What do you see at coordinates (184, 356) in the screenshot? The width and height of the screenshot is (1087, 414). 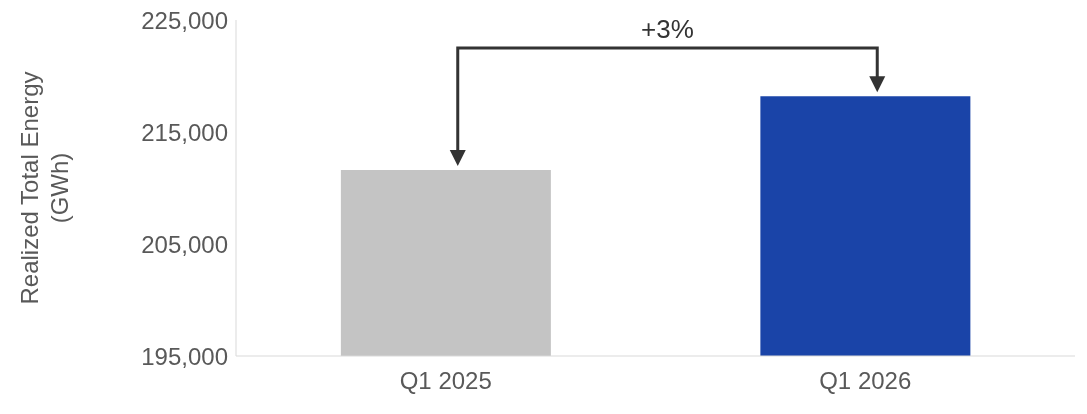 I see `y-tick-label: 195,000` at bounding box center [184, 356].